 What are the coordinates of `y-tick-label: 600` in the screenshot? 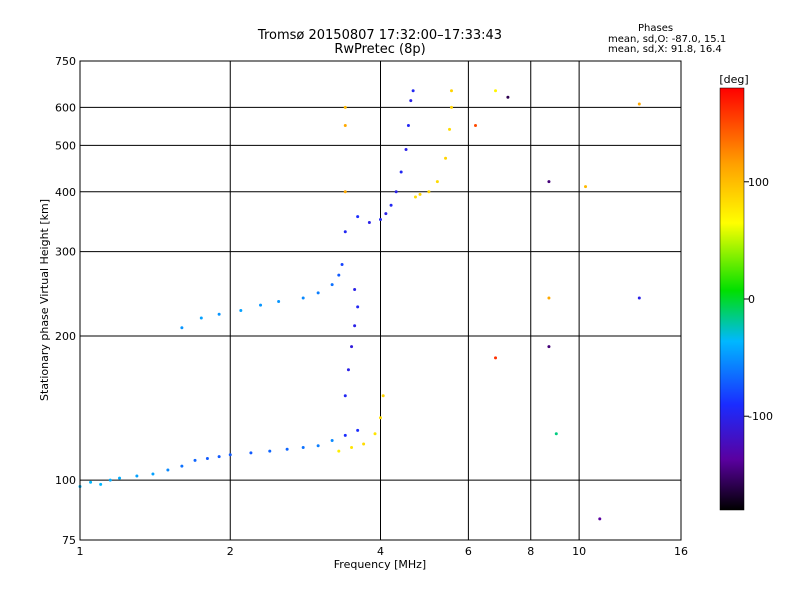 It's located at (65, 107).